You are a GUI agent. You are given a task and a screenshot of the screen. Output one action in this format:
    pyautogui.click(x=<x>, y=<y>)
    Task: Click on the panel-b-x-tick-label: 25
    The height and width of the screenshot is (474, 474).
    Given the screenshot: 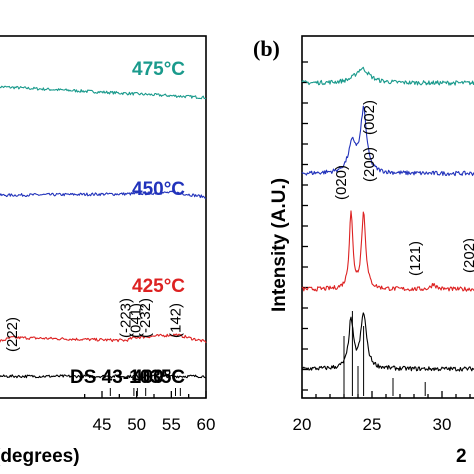 What is the action you would take?
    pyautogui.click(x=372, y=424)
    